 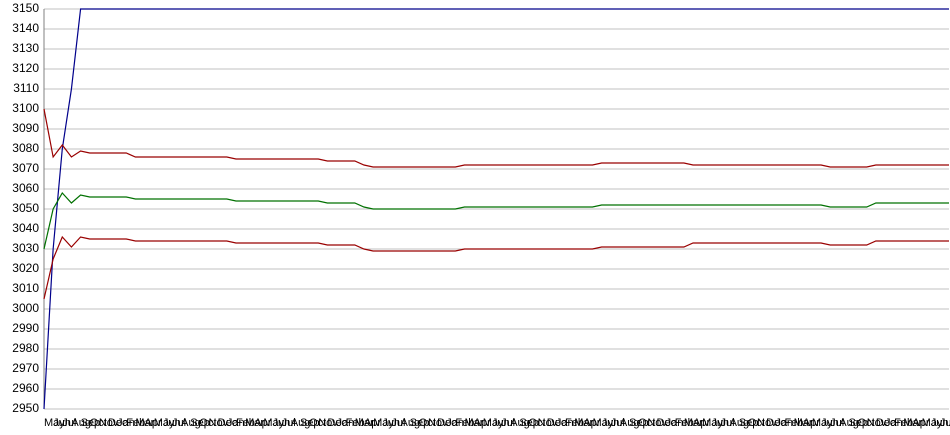 I want to click on y-tick-label: 3140, so click(x=25, y=28).